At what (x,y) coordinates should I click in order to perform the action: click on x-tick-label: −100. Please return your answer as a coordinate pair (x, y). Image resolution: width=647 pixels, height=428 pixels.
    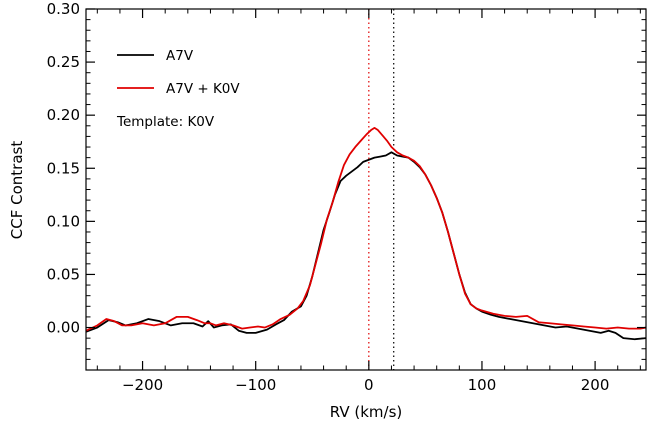
    Looking at the image, I should click on (255, 385).